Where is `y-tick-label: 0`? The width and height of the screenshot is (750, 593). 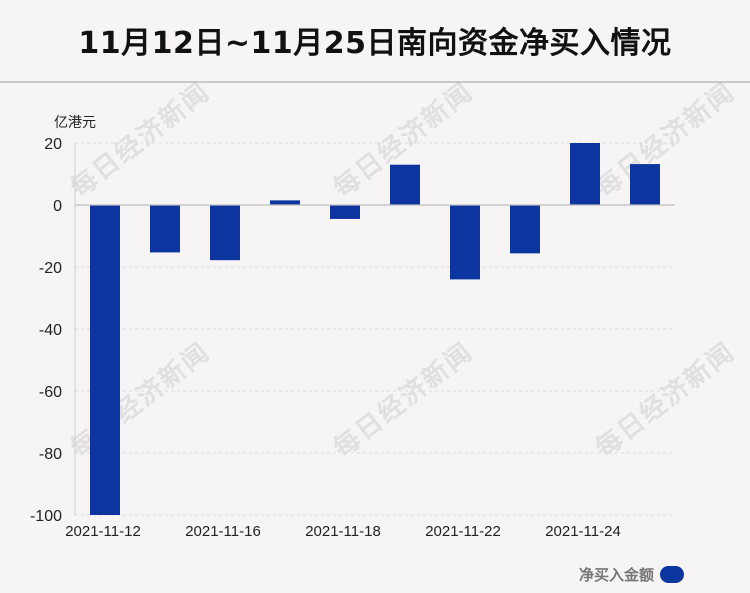
y-tick-label: 0 is located at coordinates (57, 206).